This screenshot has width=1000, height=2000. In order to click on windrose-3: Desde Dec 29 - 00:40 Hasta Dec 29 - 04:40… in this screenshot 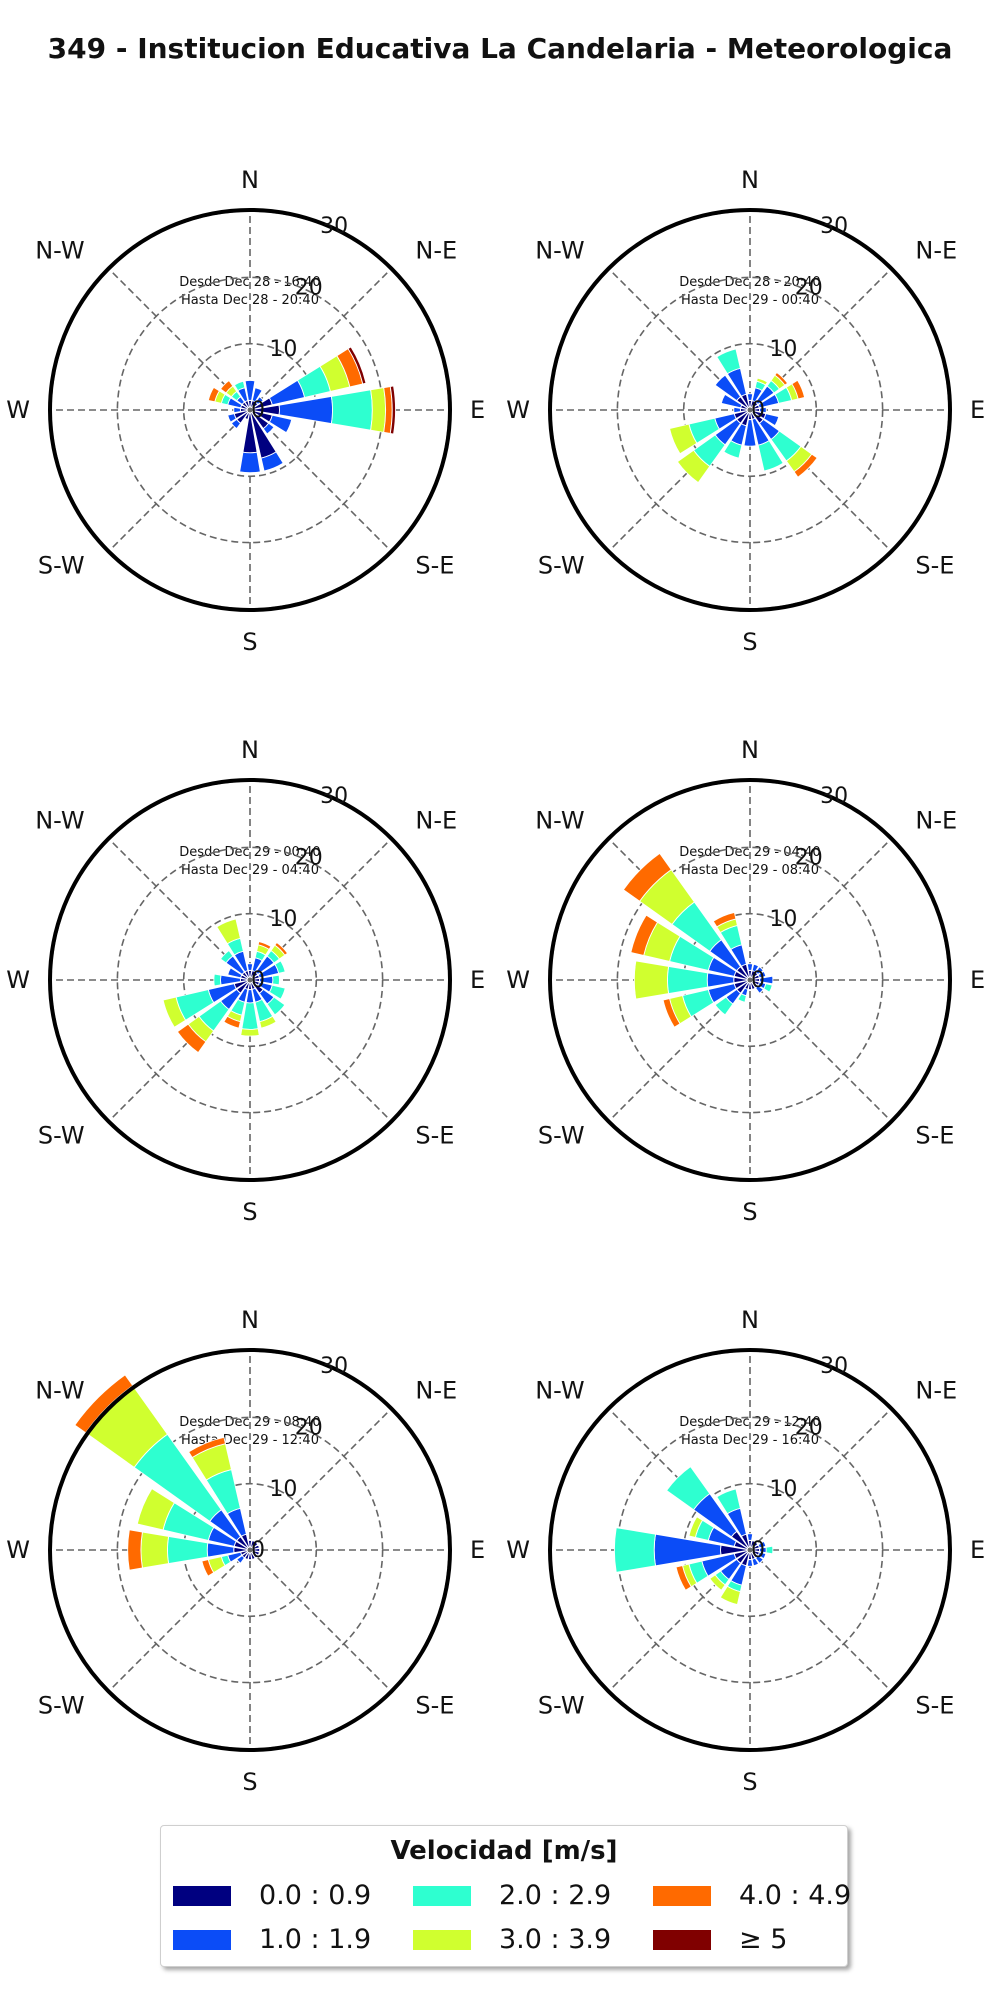, I will do `click(250, 1000)`.